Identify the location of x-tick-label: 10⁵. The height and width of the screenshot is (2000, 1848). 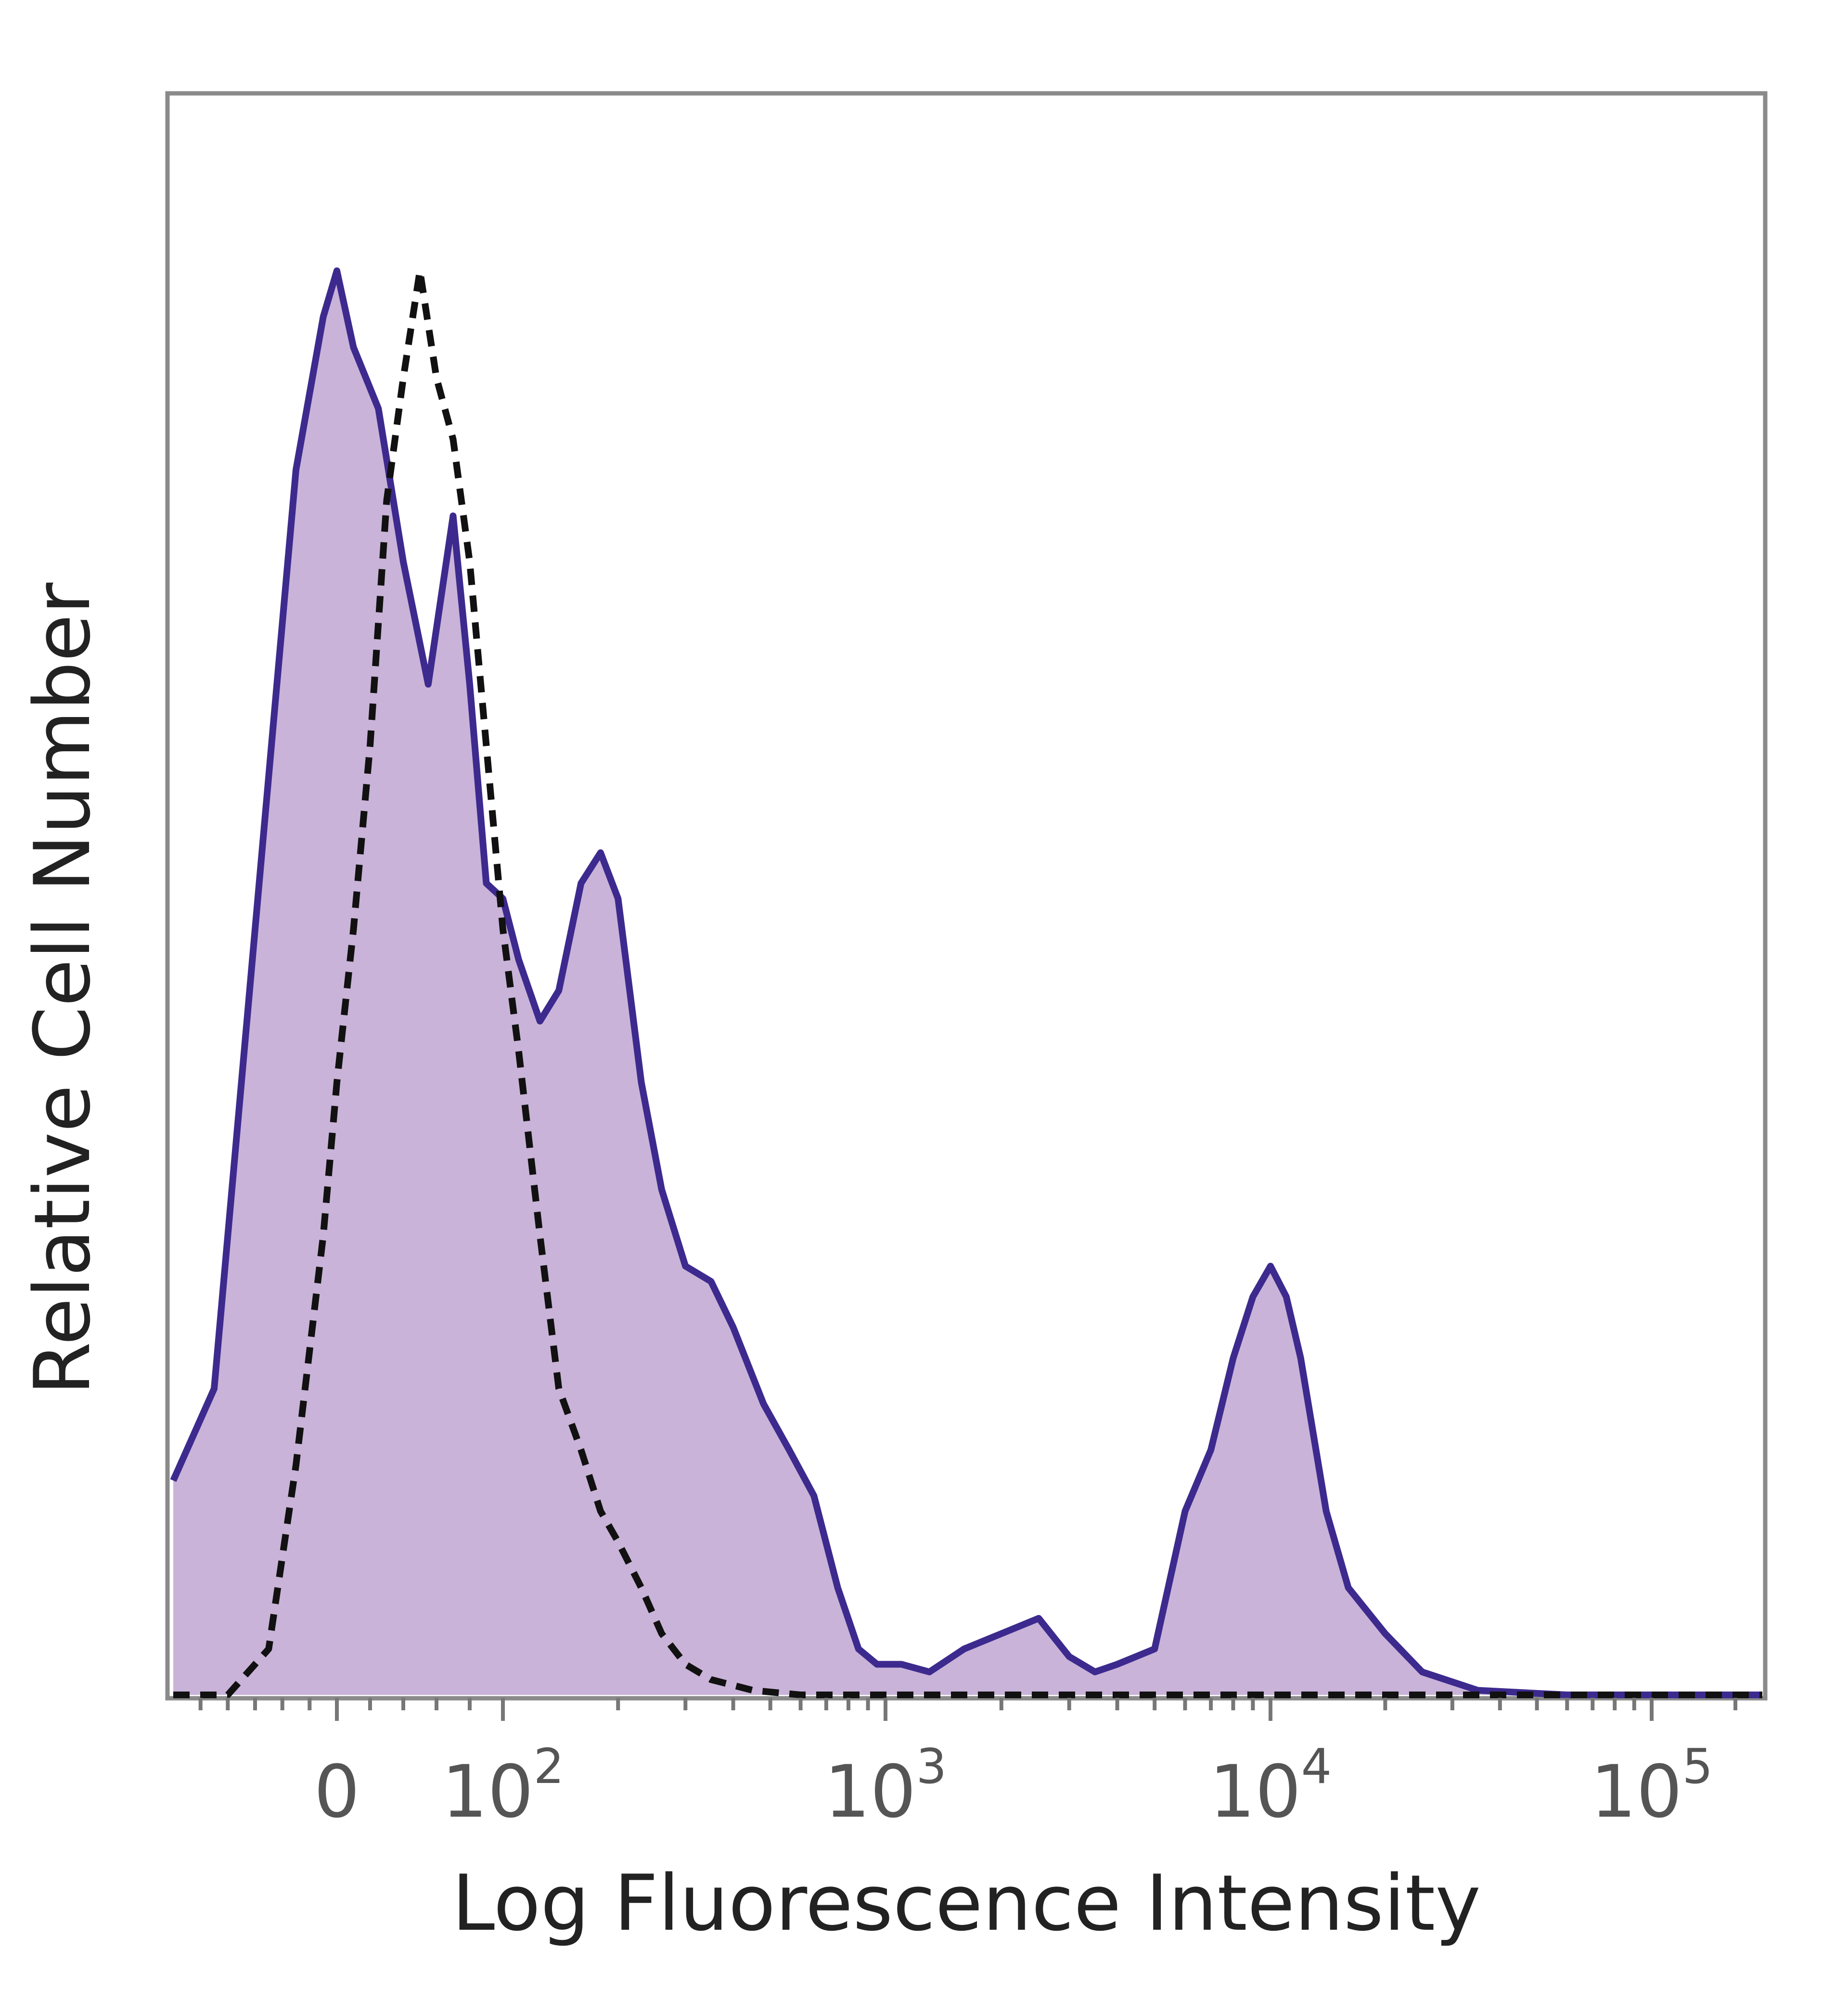
(1652, 1786).